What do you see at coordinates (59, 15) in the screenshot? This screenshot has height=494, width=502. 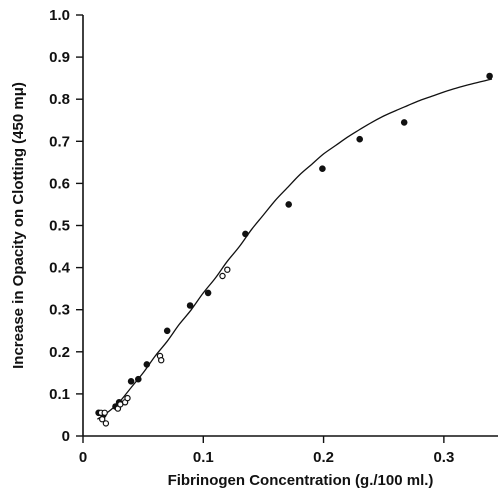 I see `y-tick-label: 1.0` at bounding box center [59, 15].